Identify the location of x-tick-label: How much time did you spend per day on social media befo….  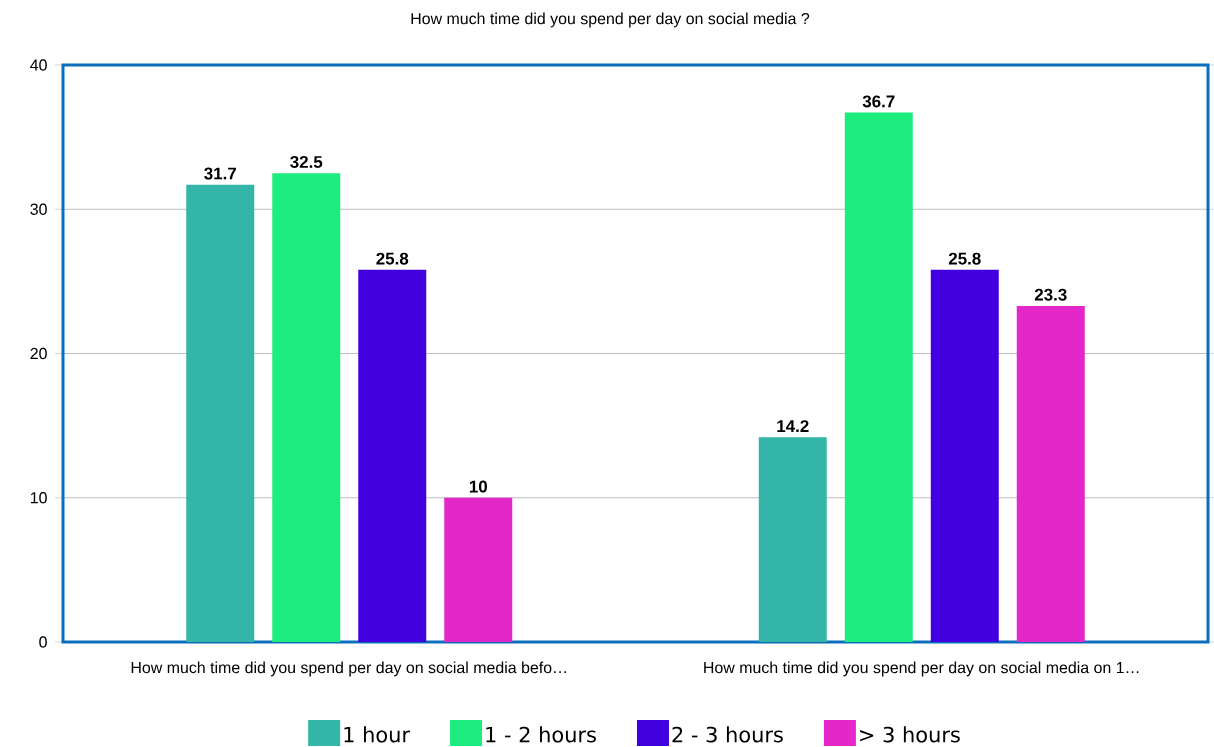
(348, 669).